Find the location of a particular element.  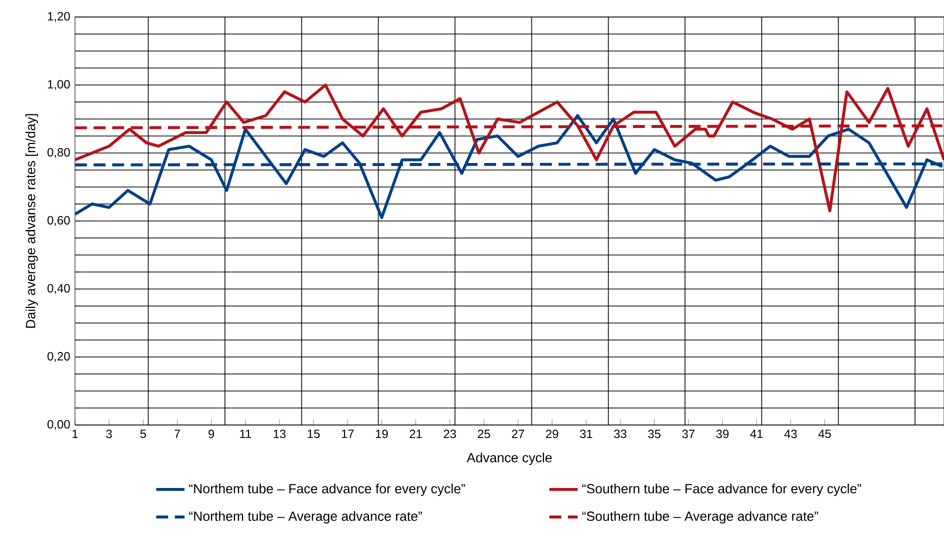

x-tick-label: 15 is located at coordinates (314, 434).